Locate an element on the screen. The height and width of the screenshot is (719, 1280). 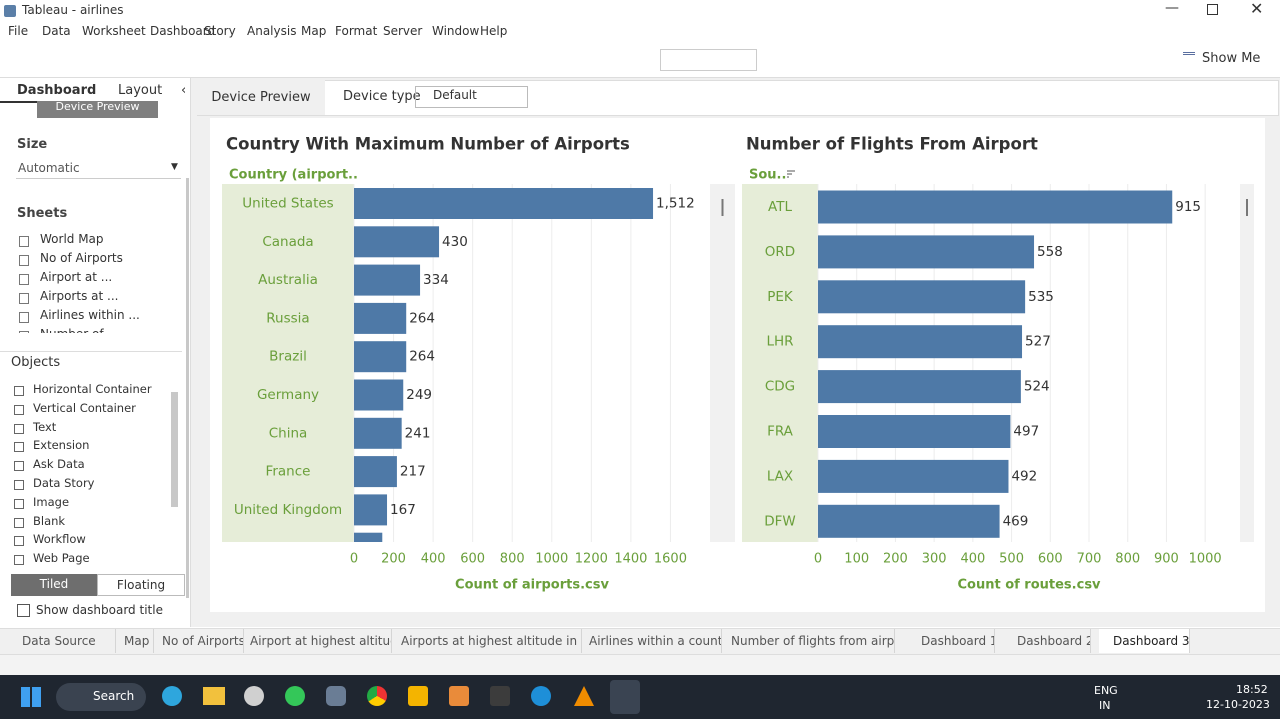
object-item: Horizontal Container is located at coordinates (92, 389).